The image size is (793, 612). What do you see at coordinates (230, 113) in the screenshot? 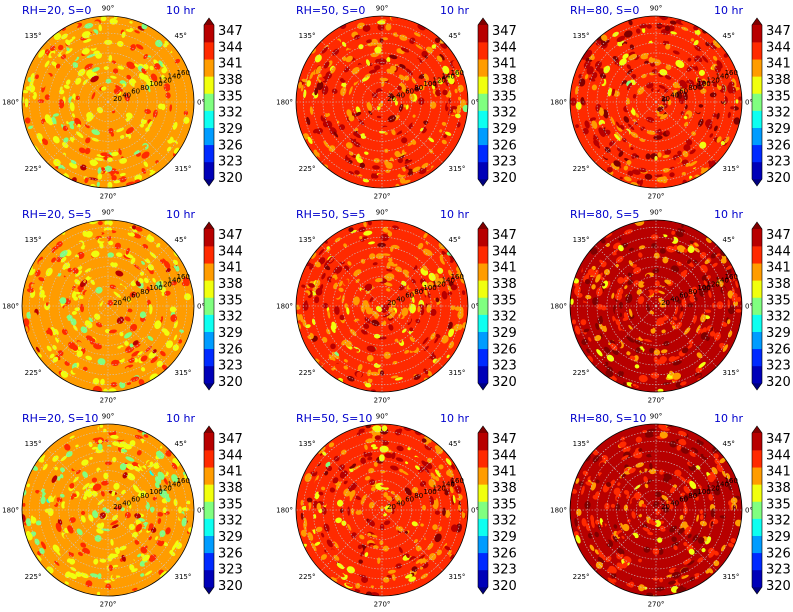
I see `colorbar-tick-label: 332` at bounding box center [230, 113].